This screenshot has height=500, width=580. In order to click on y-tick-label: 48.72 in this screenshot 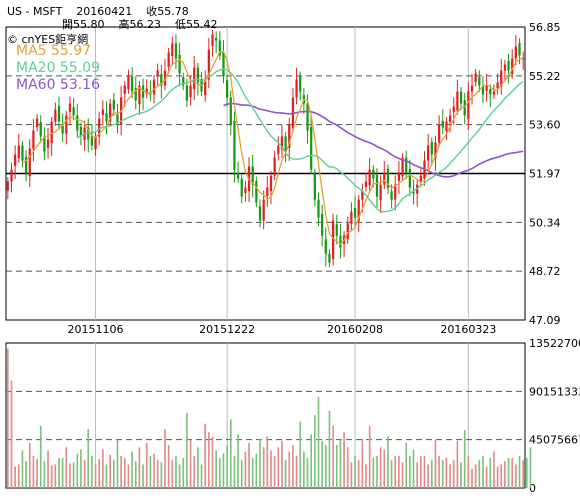, I will do `click(545, 271)`.